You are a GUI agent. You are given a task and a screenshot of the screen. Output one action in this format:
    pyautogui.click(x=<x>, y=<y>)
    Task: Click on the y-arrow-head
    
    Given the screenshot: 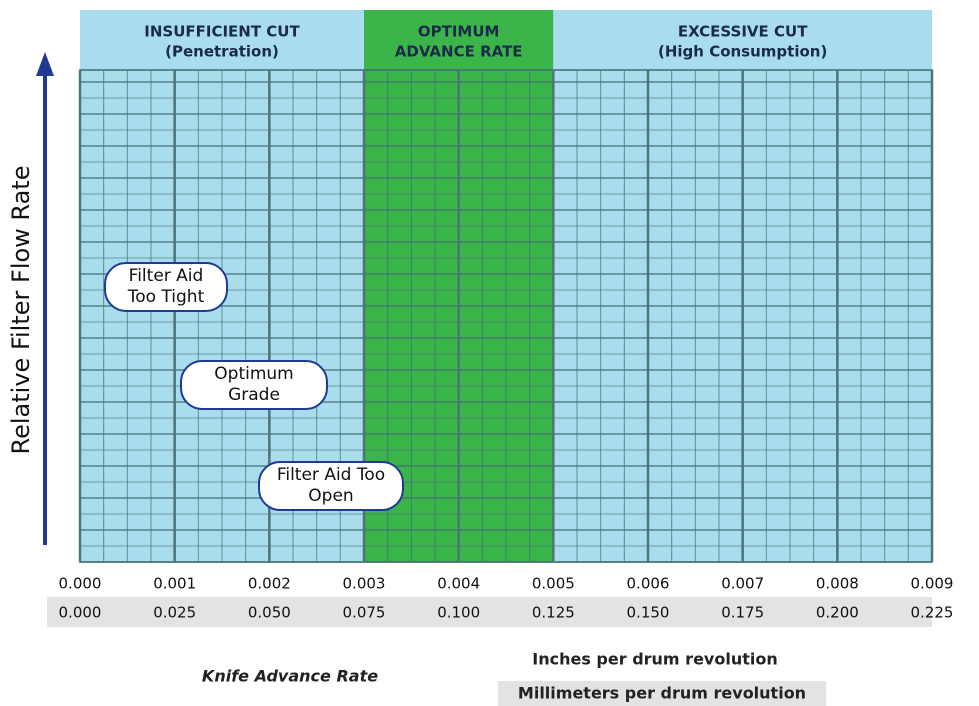 What is the action you would take?
    pyautogui.click(x=45, y=64)
    